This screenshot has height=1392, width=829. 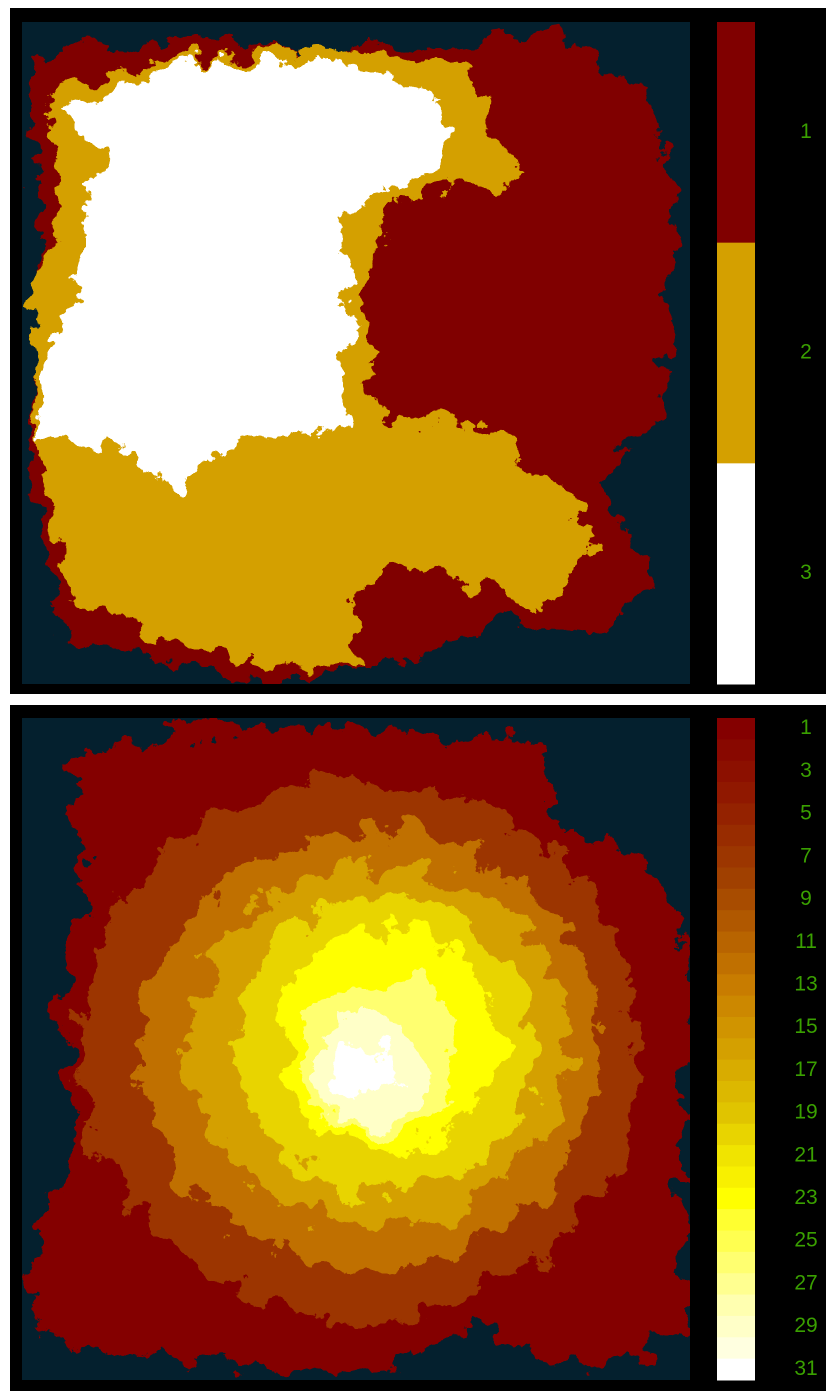 What do you see at coordinates (806, 898) in the screenshot?
I see `colorbar-label: 9` at bounding box center [806, 898].